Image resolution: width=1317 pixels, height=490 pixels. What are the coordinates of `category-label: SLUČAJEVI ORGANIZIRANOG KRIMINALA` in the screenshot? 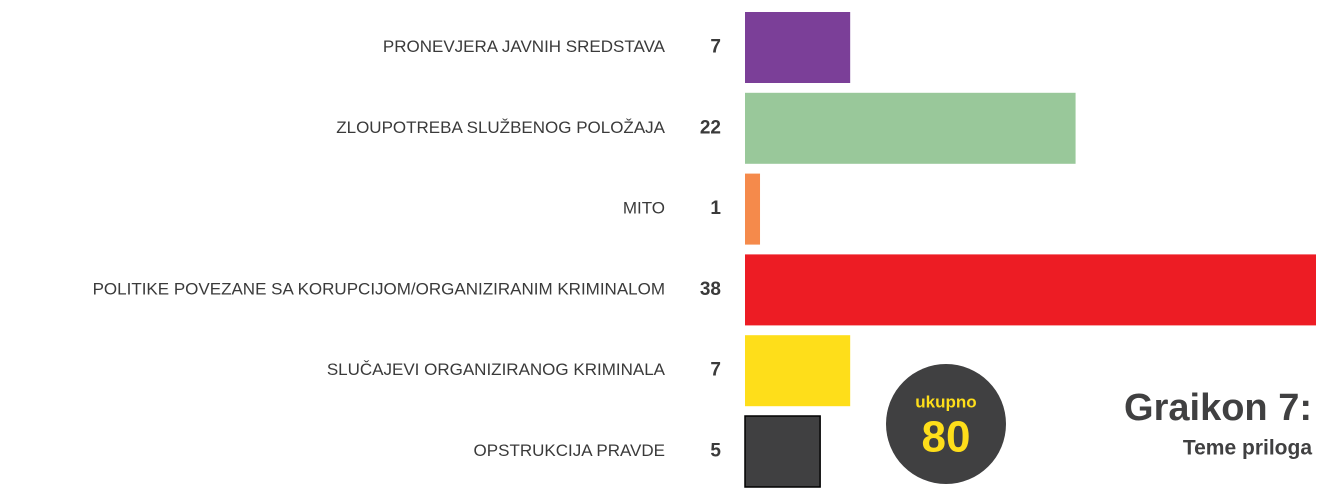 It's located at (496, 369).